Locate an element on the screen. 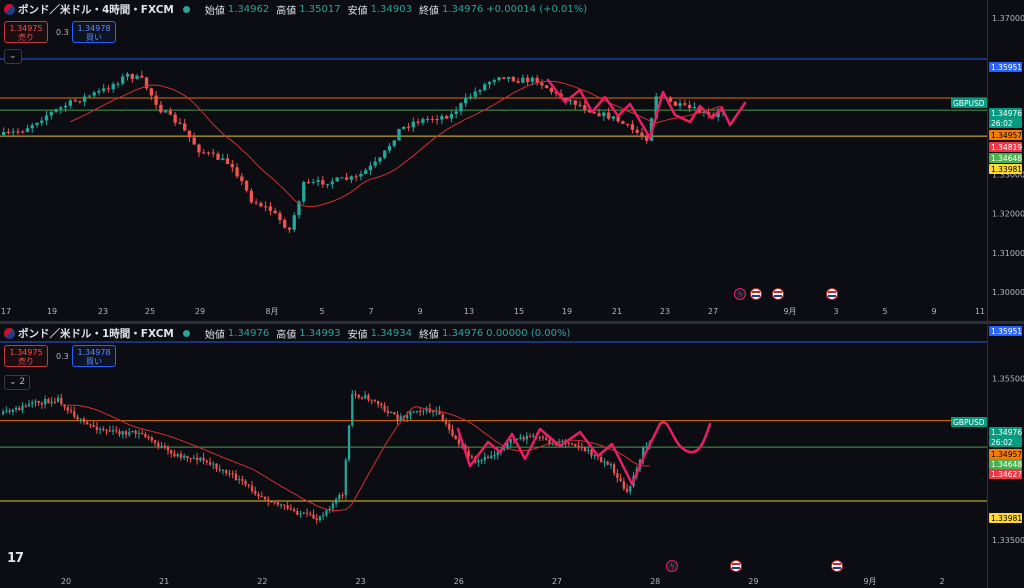  open-value: 1.34962 is located at coordinates (248, 9).